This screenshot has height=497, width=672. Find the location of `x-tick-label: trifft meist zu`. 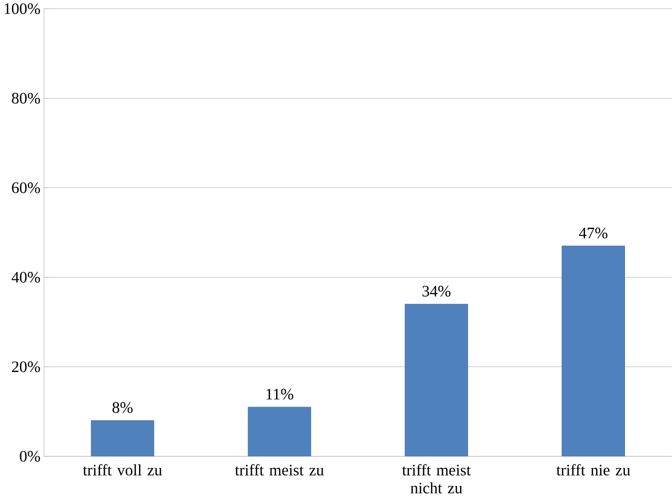

x-tick-label: trifft meist zu is located at coordinates (279, 470).